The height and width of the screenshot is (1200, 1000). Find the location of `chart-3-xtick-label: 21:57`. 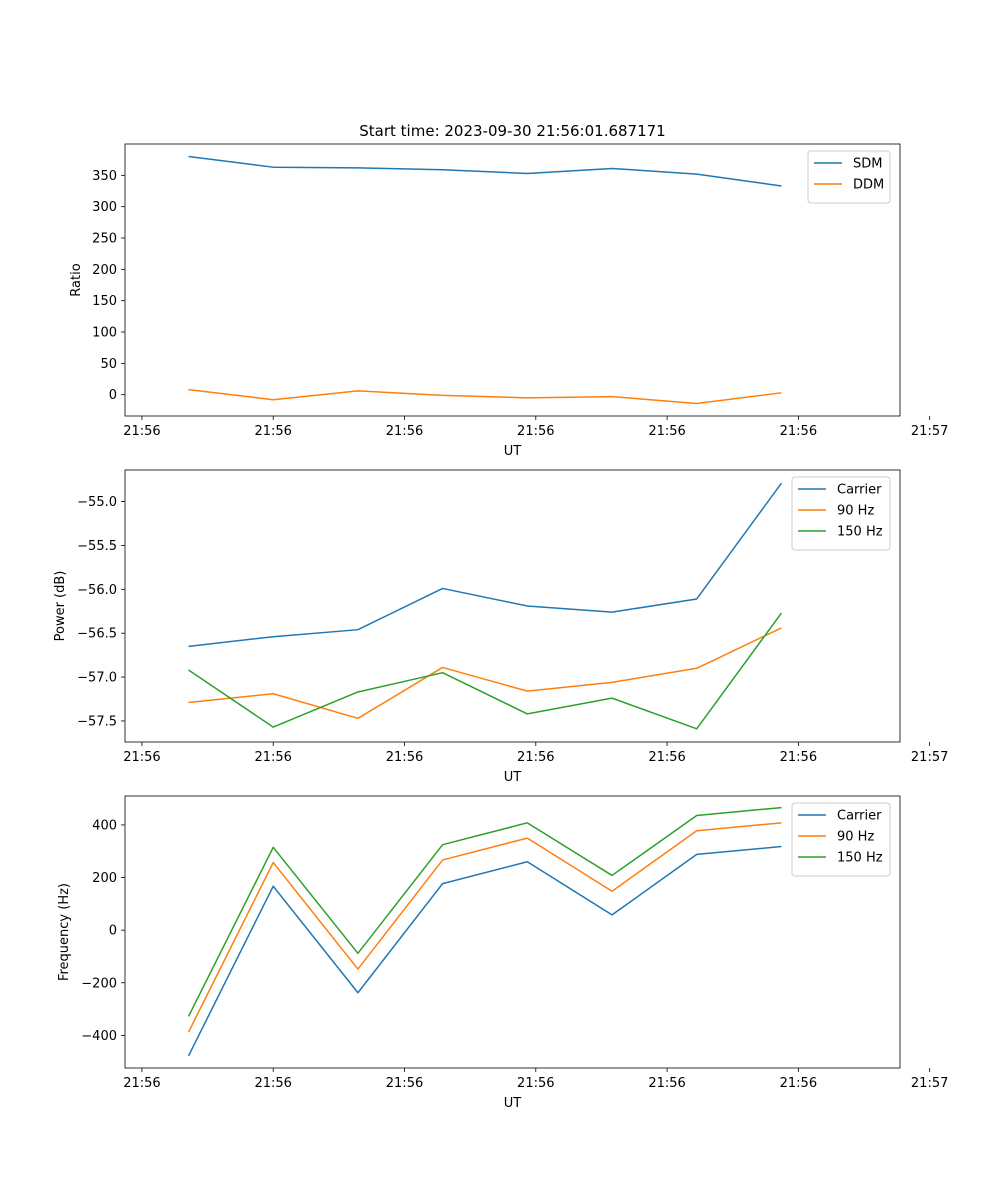

chart-3-xtick-label: 21:57 is located at coordinates (929, 1083).